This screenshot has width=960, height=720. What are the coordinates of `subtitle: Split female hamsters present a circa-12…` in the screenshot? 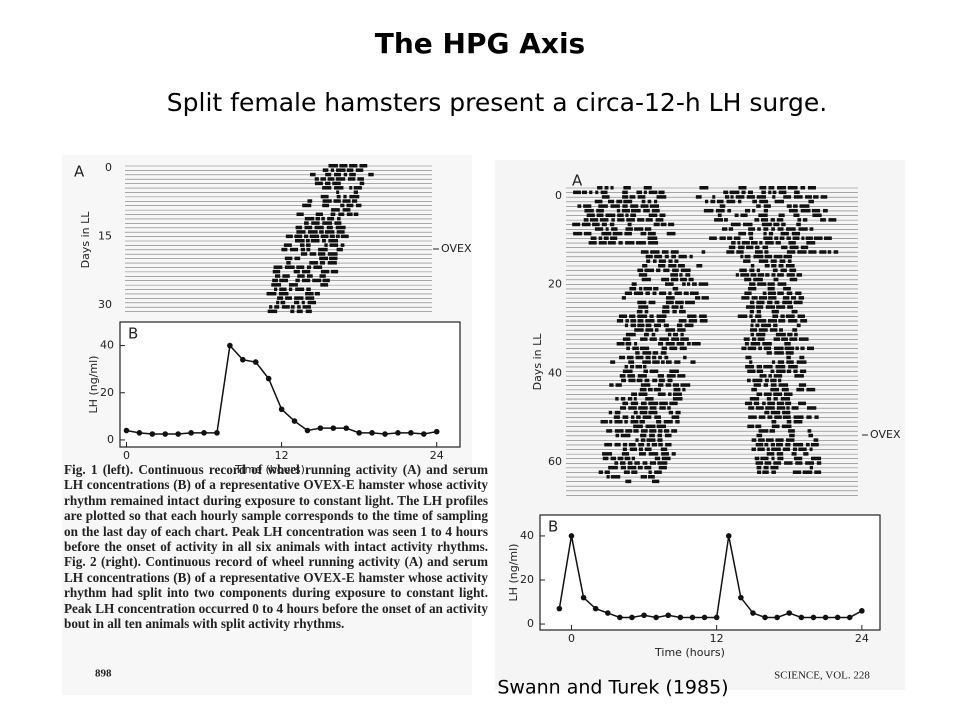 It's located at (497, 102).